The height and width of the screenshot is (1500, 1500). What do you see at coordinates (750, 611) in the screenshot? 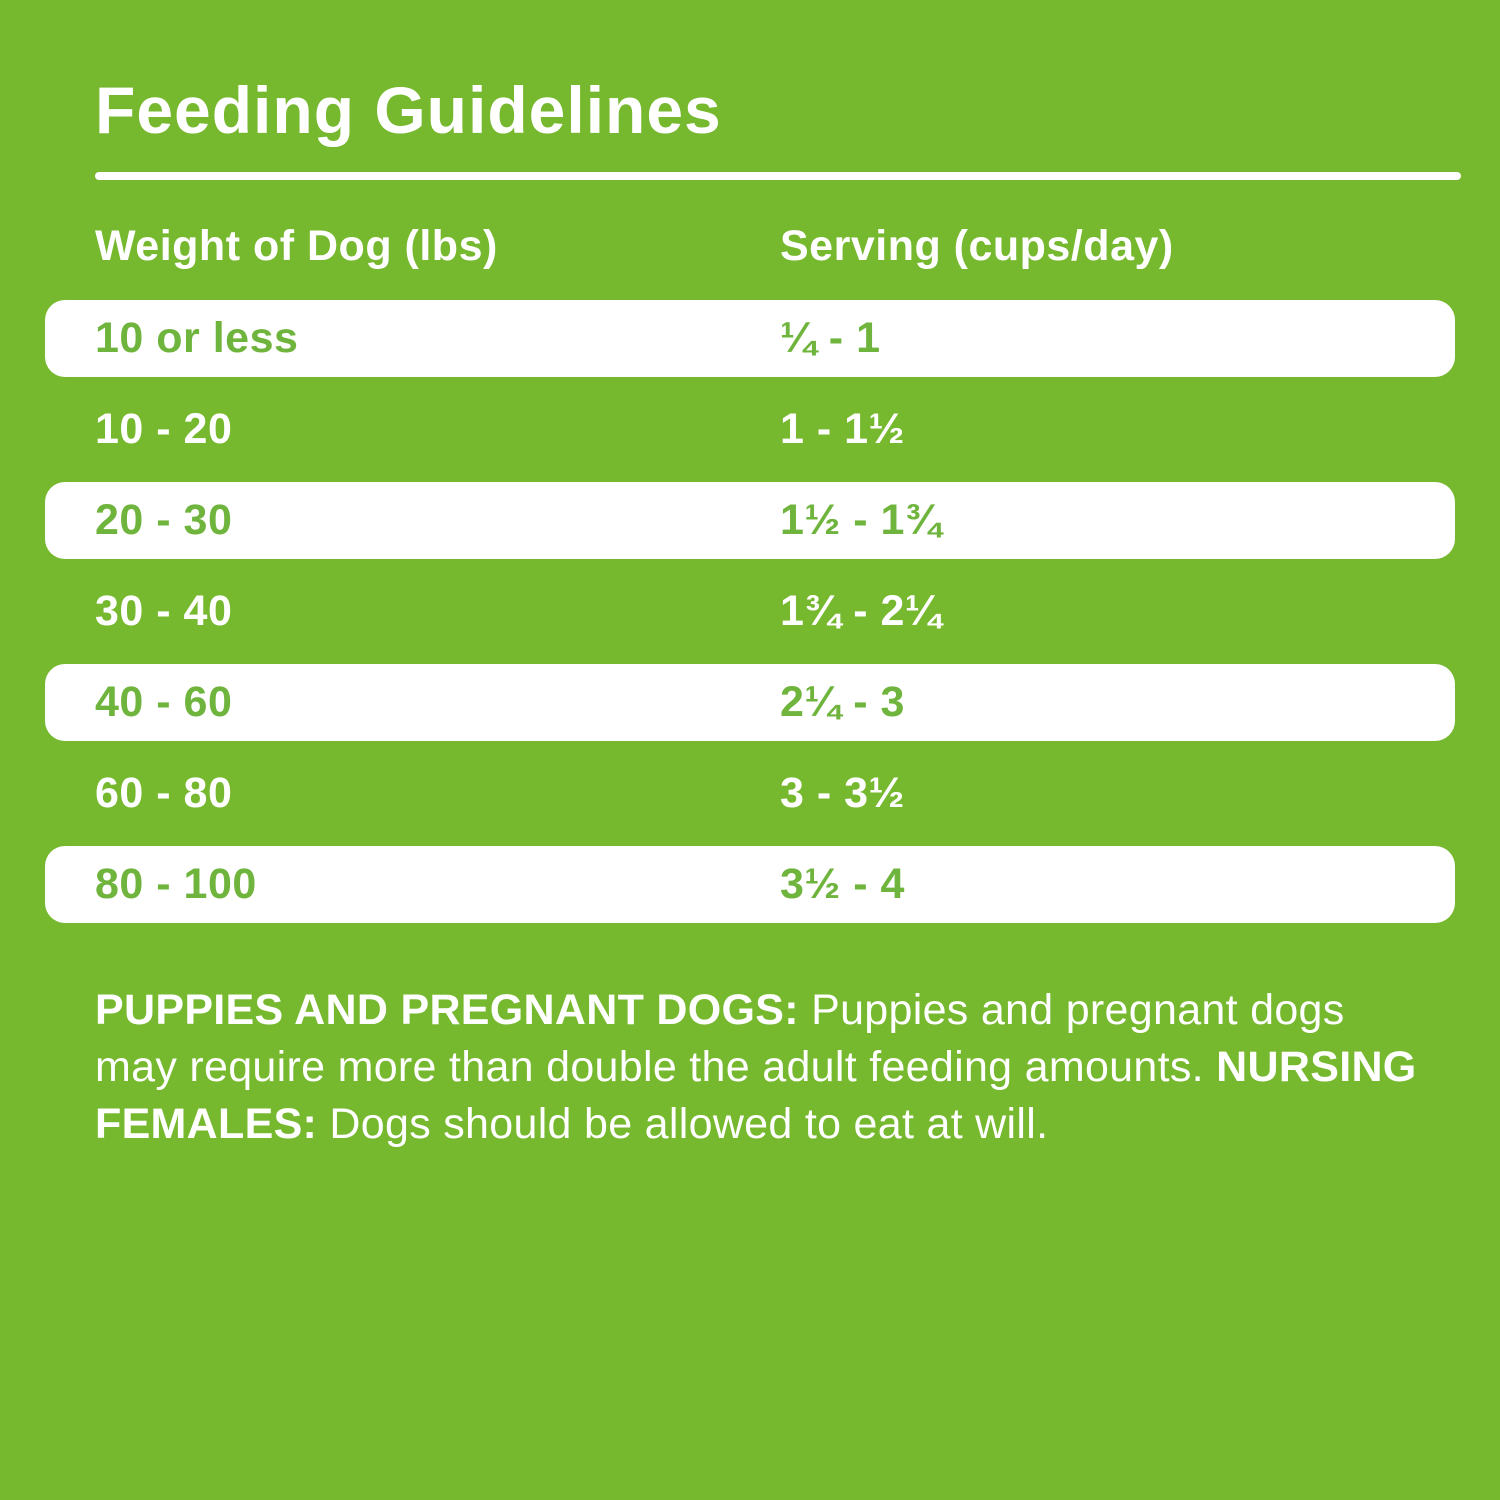
I see `table-row: 30 - 40 1¾ - 2¼` at bounding box center [750, 611].